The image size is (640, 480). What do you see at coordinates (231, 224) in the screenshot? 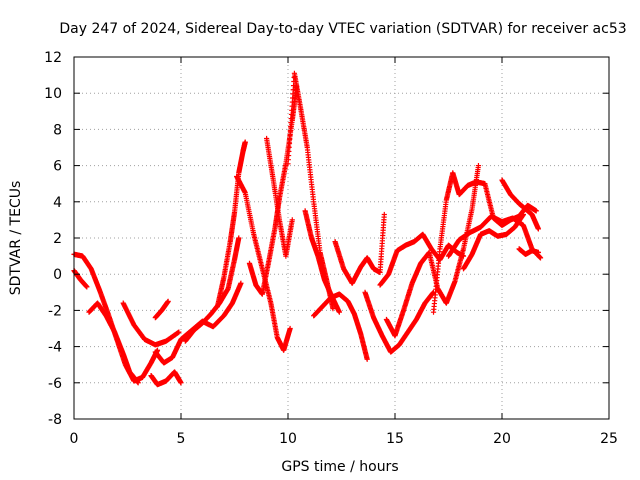
I see `series-arc-i` at bounding box center [231, 224].